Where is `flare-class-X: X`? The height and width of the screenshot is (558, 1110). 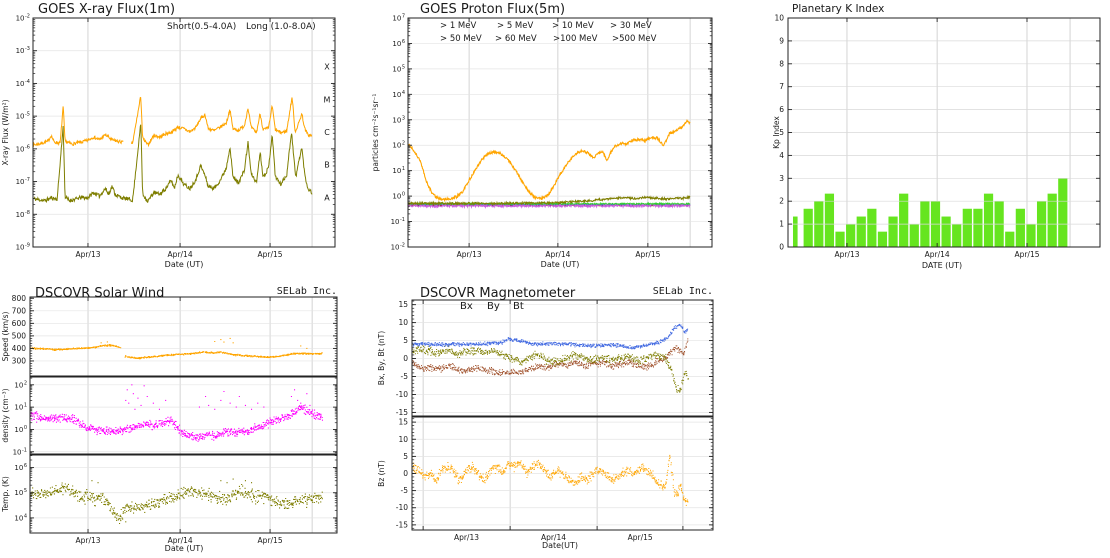 flare-class-X: X is located at coordinates (327, 67).